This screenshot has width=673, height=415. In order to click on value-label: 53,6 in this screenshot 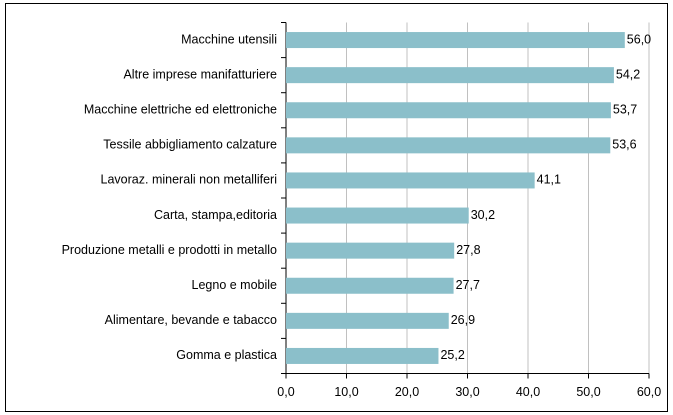, I will do `click(624, 145)`.